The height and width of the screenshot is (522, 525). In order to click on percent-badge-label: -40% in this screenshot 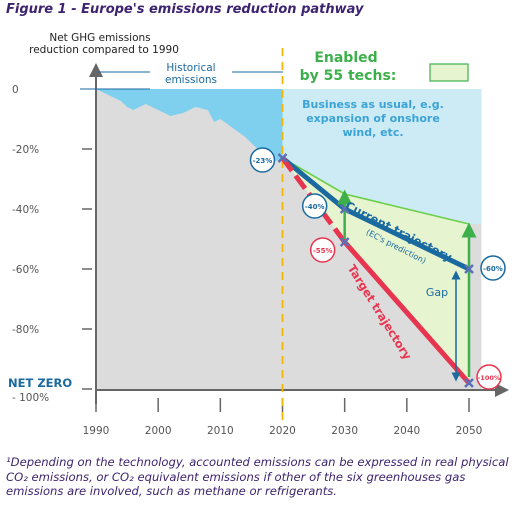, I will do `click(315, 207)`.